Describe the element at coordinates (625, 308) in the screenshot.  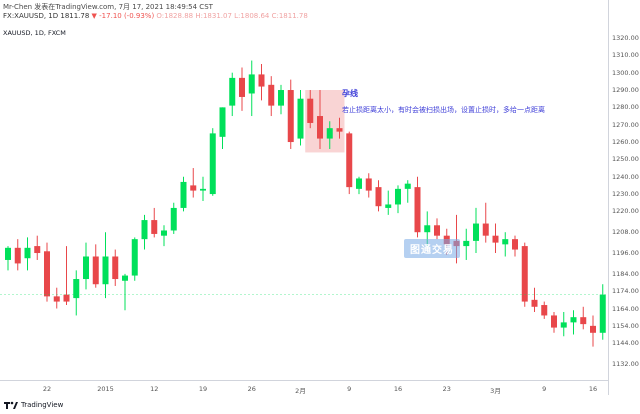
I see `price-tick: 1164.00` at that location.